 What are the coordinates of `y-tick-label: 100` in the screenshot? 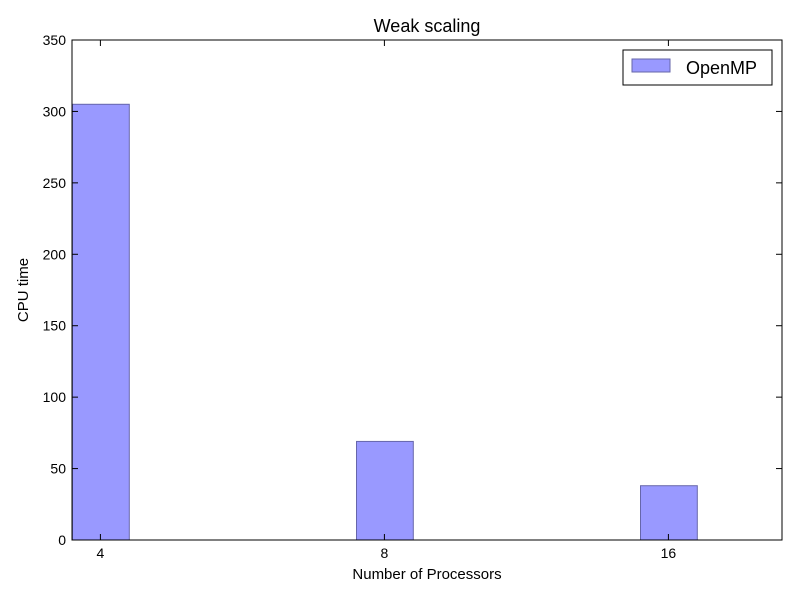 It's located at (55, 397).